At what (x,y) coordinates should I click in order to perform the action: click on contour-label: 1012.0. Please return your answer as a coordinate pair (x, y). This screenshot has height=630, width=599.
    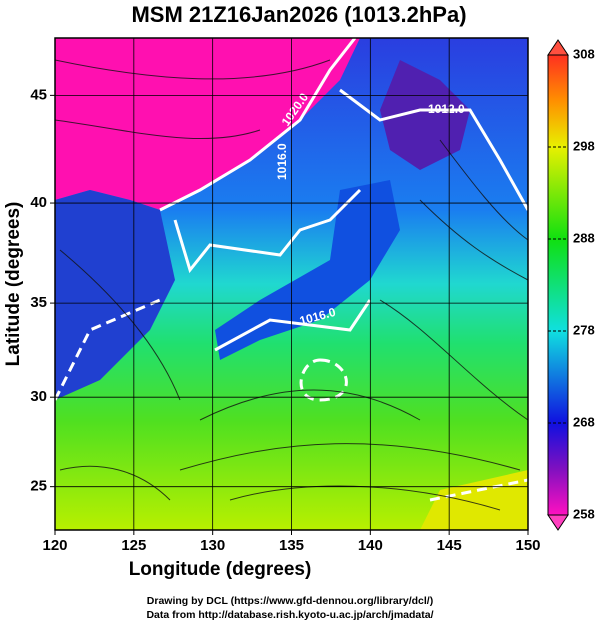
    Looking at the image, I should click on (446, 109).